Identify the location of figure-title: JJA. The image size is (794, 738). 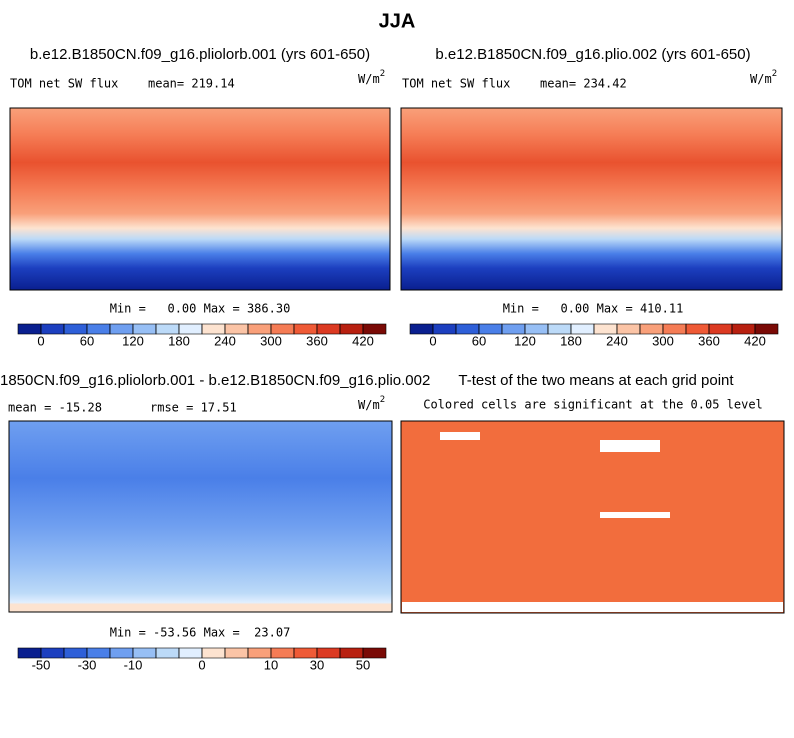
(397, 21).